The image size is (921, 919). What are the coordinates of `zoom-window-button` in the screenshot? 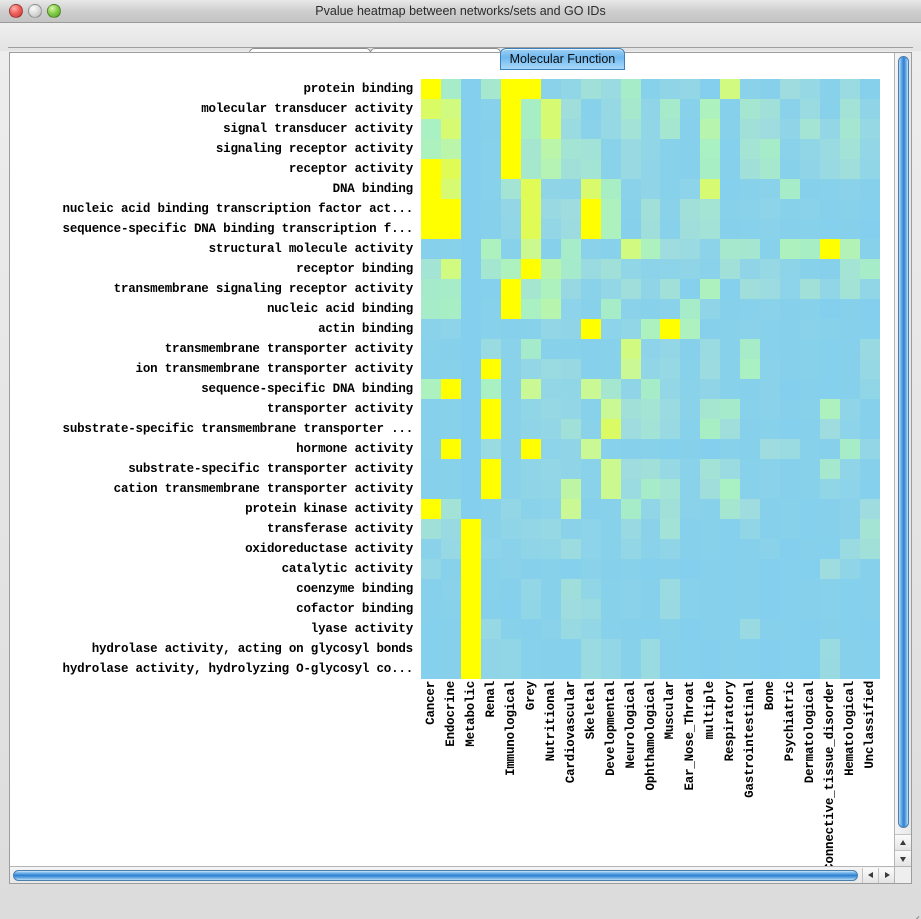 It's located at (54, 11).